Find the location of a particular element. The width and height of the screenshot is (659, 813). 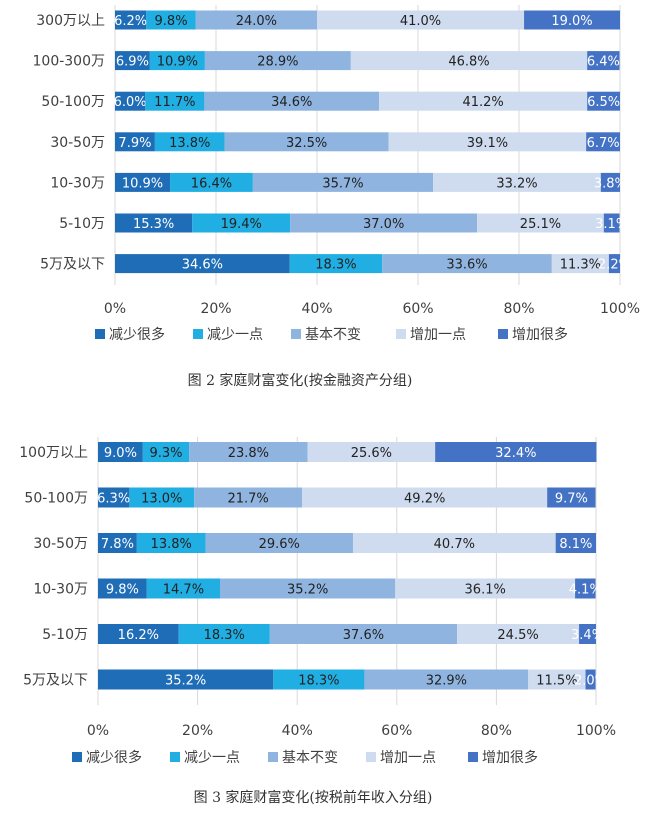

data-label: 11.7% is located at coordinates (174, 102).